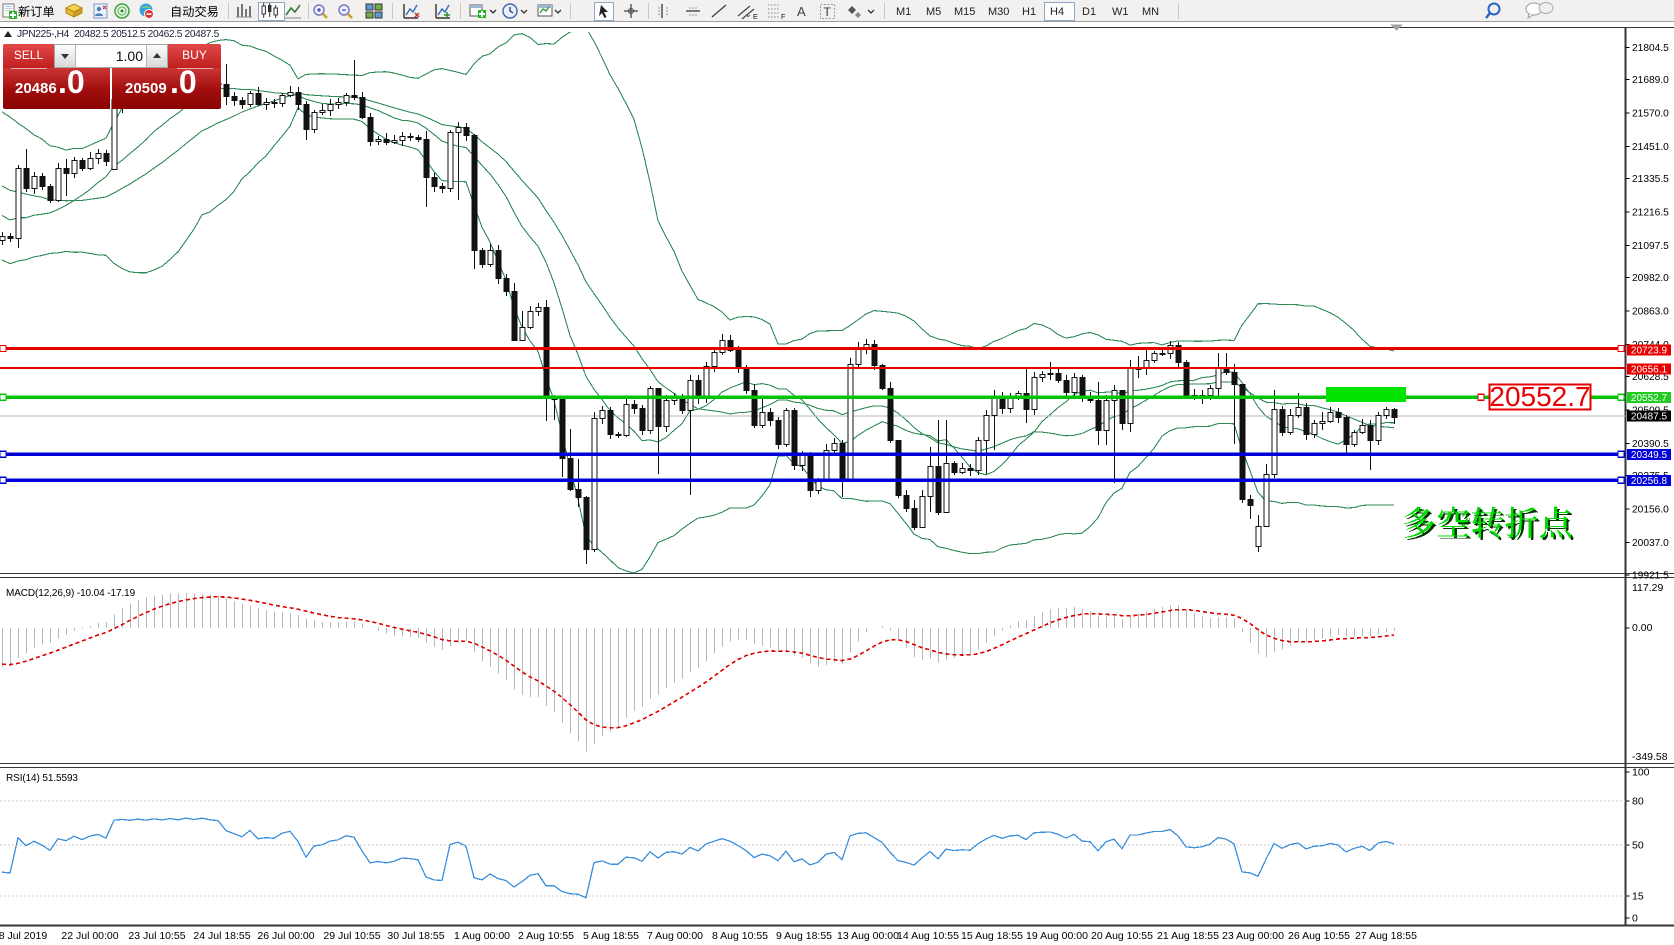  What do you see at coordinates (1057, 12) in the screenshot?
I see `svg-text: H4` at bounding box center [1057, 12].